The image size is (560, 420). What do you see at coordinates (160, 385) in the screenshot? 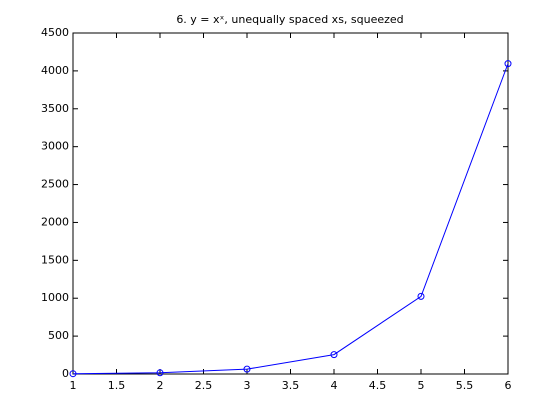
I see `x-tick-label: 2` at bounding box center [160, 385].